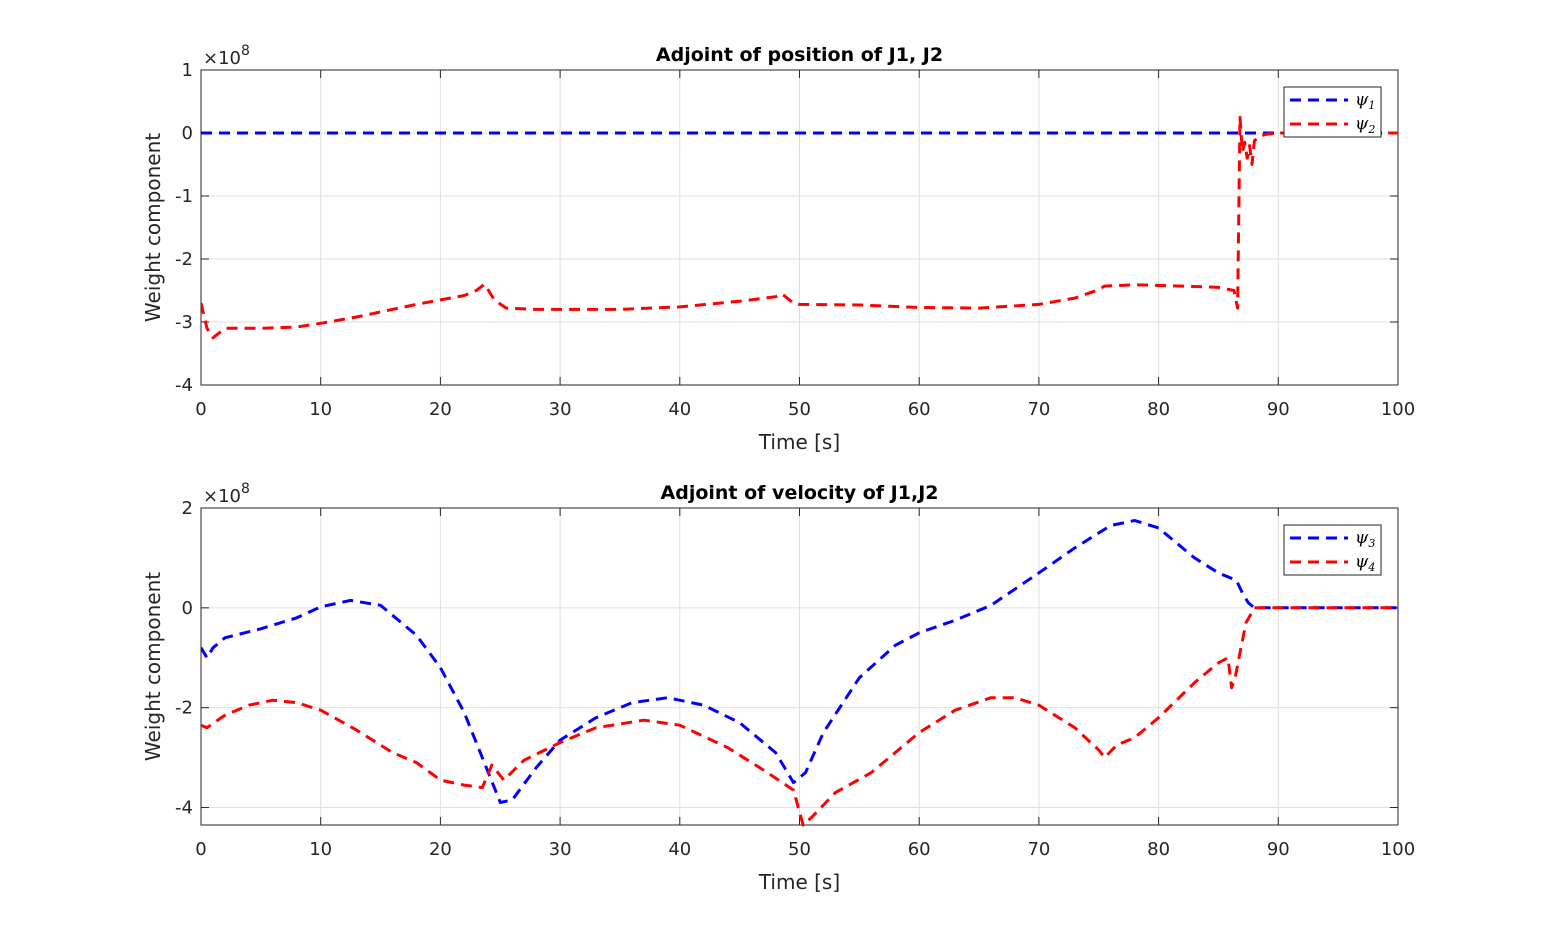 This screenshot has width=1546, height=928. What do you see at coordinates (1371, 567) in the screenshot?
I see `legend-entry-subscript: 4` at bounding box center [1371, 567].